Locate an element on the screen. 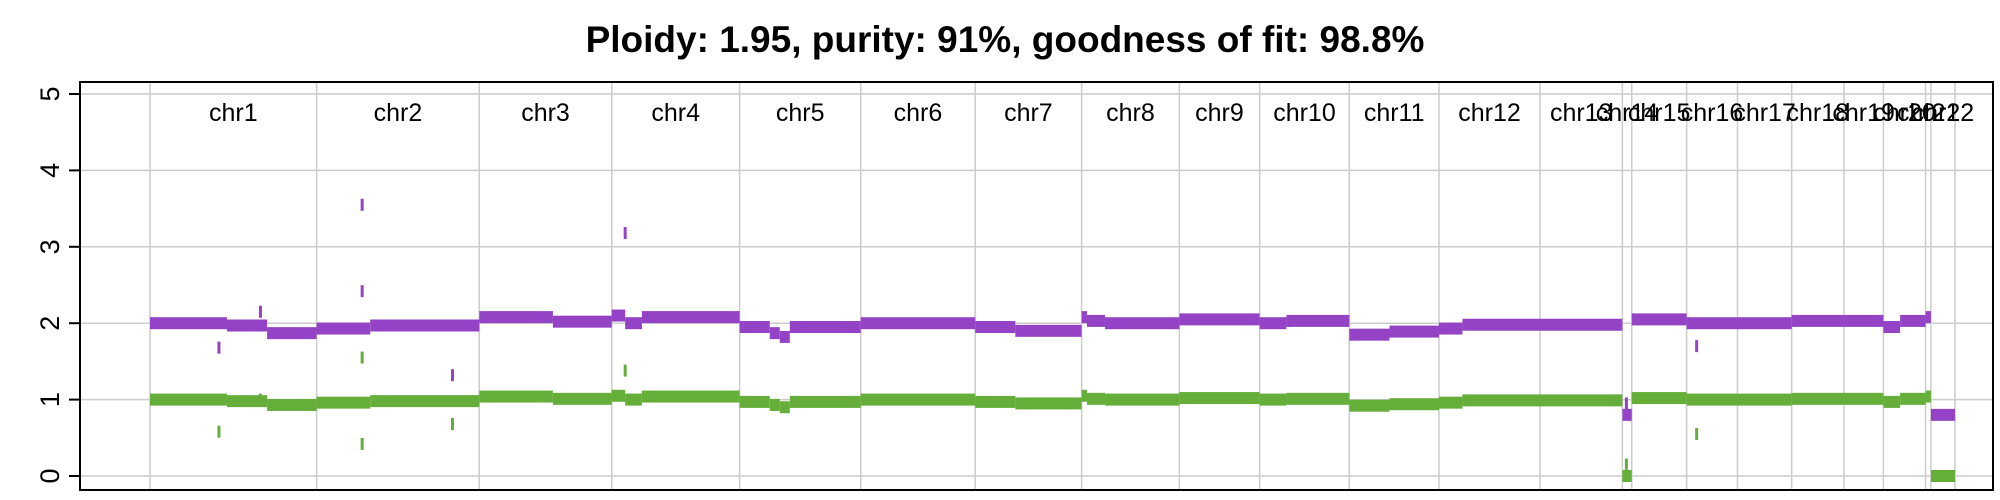  chromosome-label: chr22 is located at coordinates (1943, 113).